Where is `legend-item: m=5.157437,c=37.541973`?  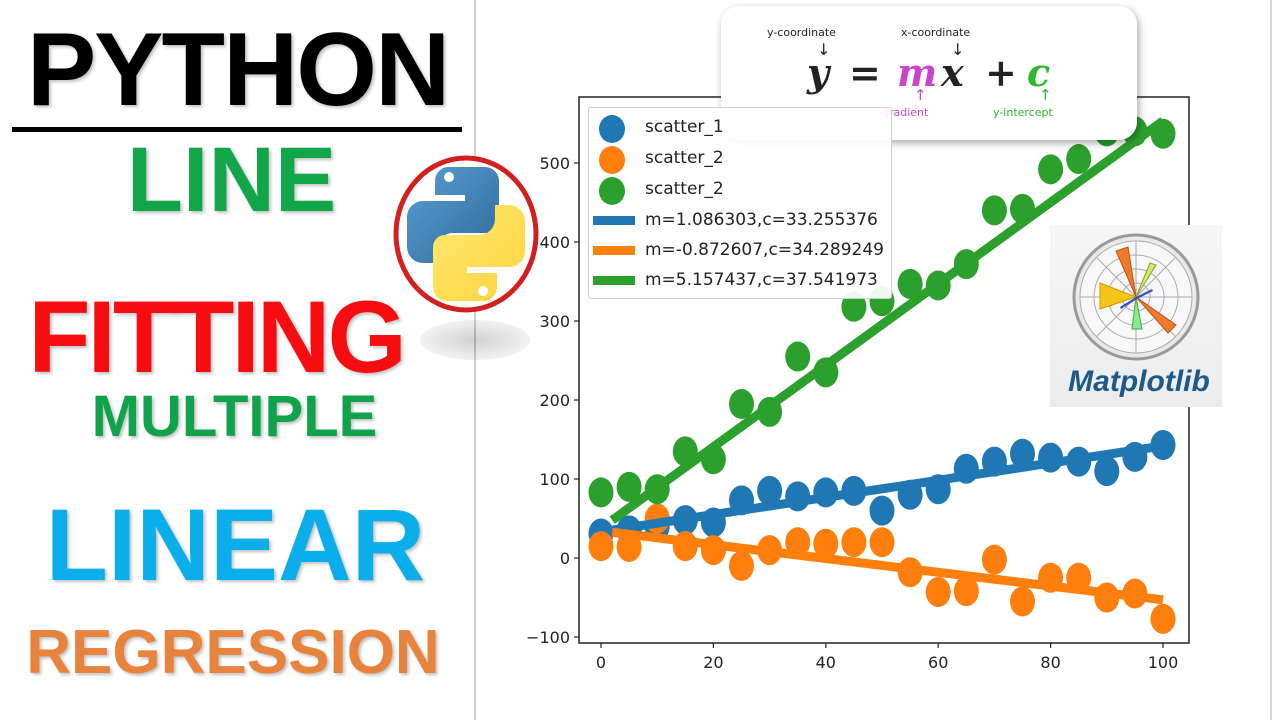 legend-item: m=5.157437,c=37.541973 is located at coordinates (739, 280).